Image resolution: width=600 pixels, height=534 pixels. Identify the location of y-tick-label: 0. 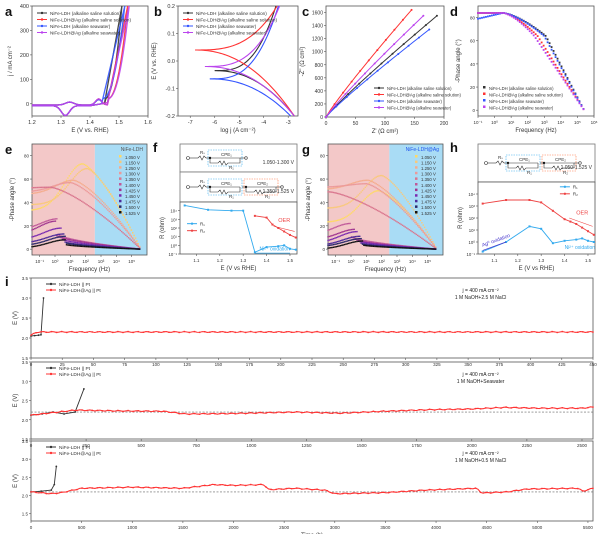
(27, 249).